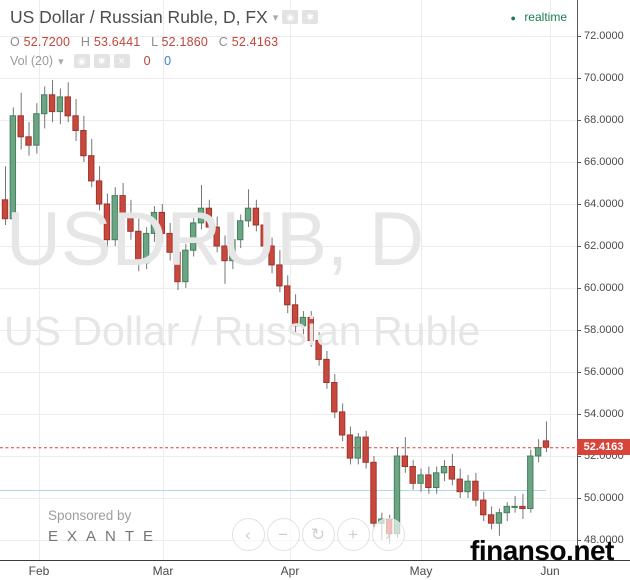 The height and width of the screenshot is (580, 630). I want to click on volume-row: Vol (20) ▾ ◉ ✱ ✕ 0 0, so click(164, 61).